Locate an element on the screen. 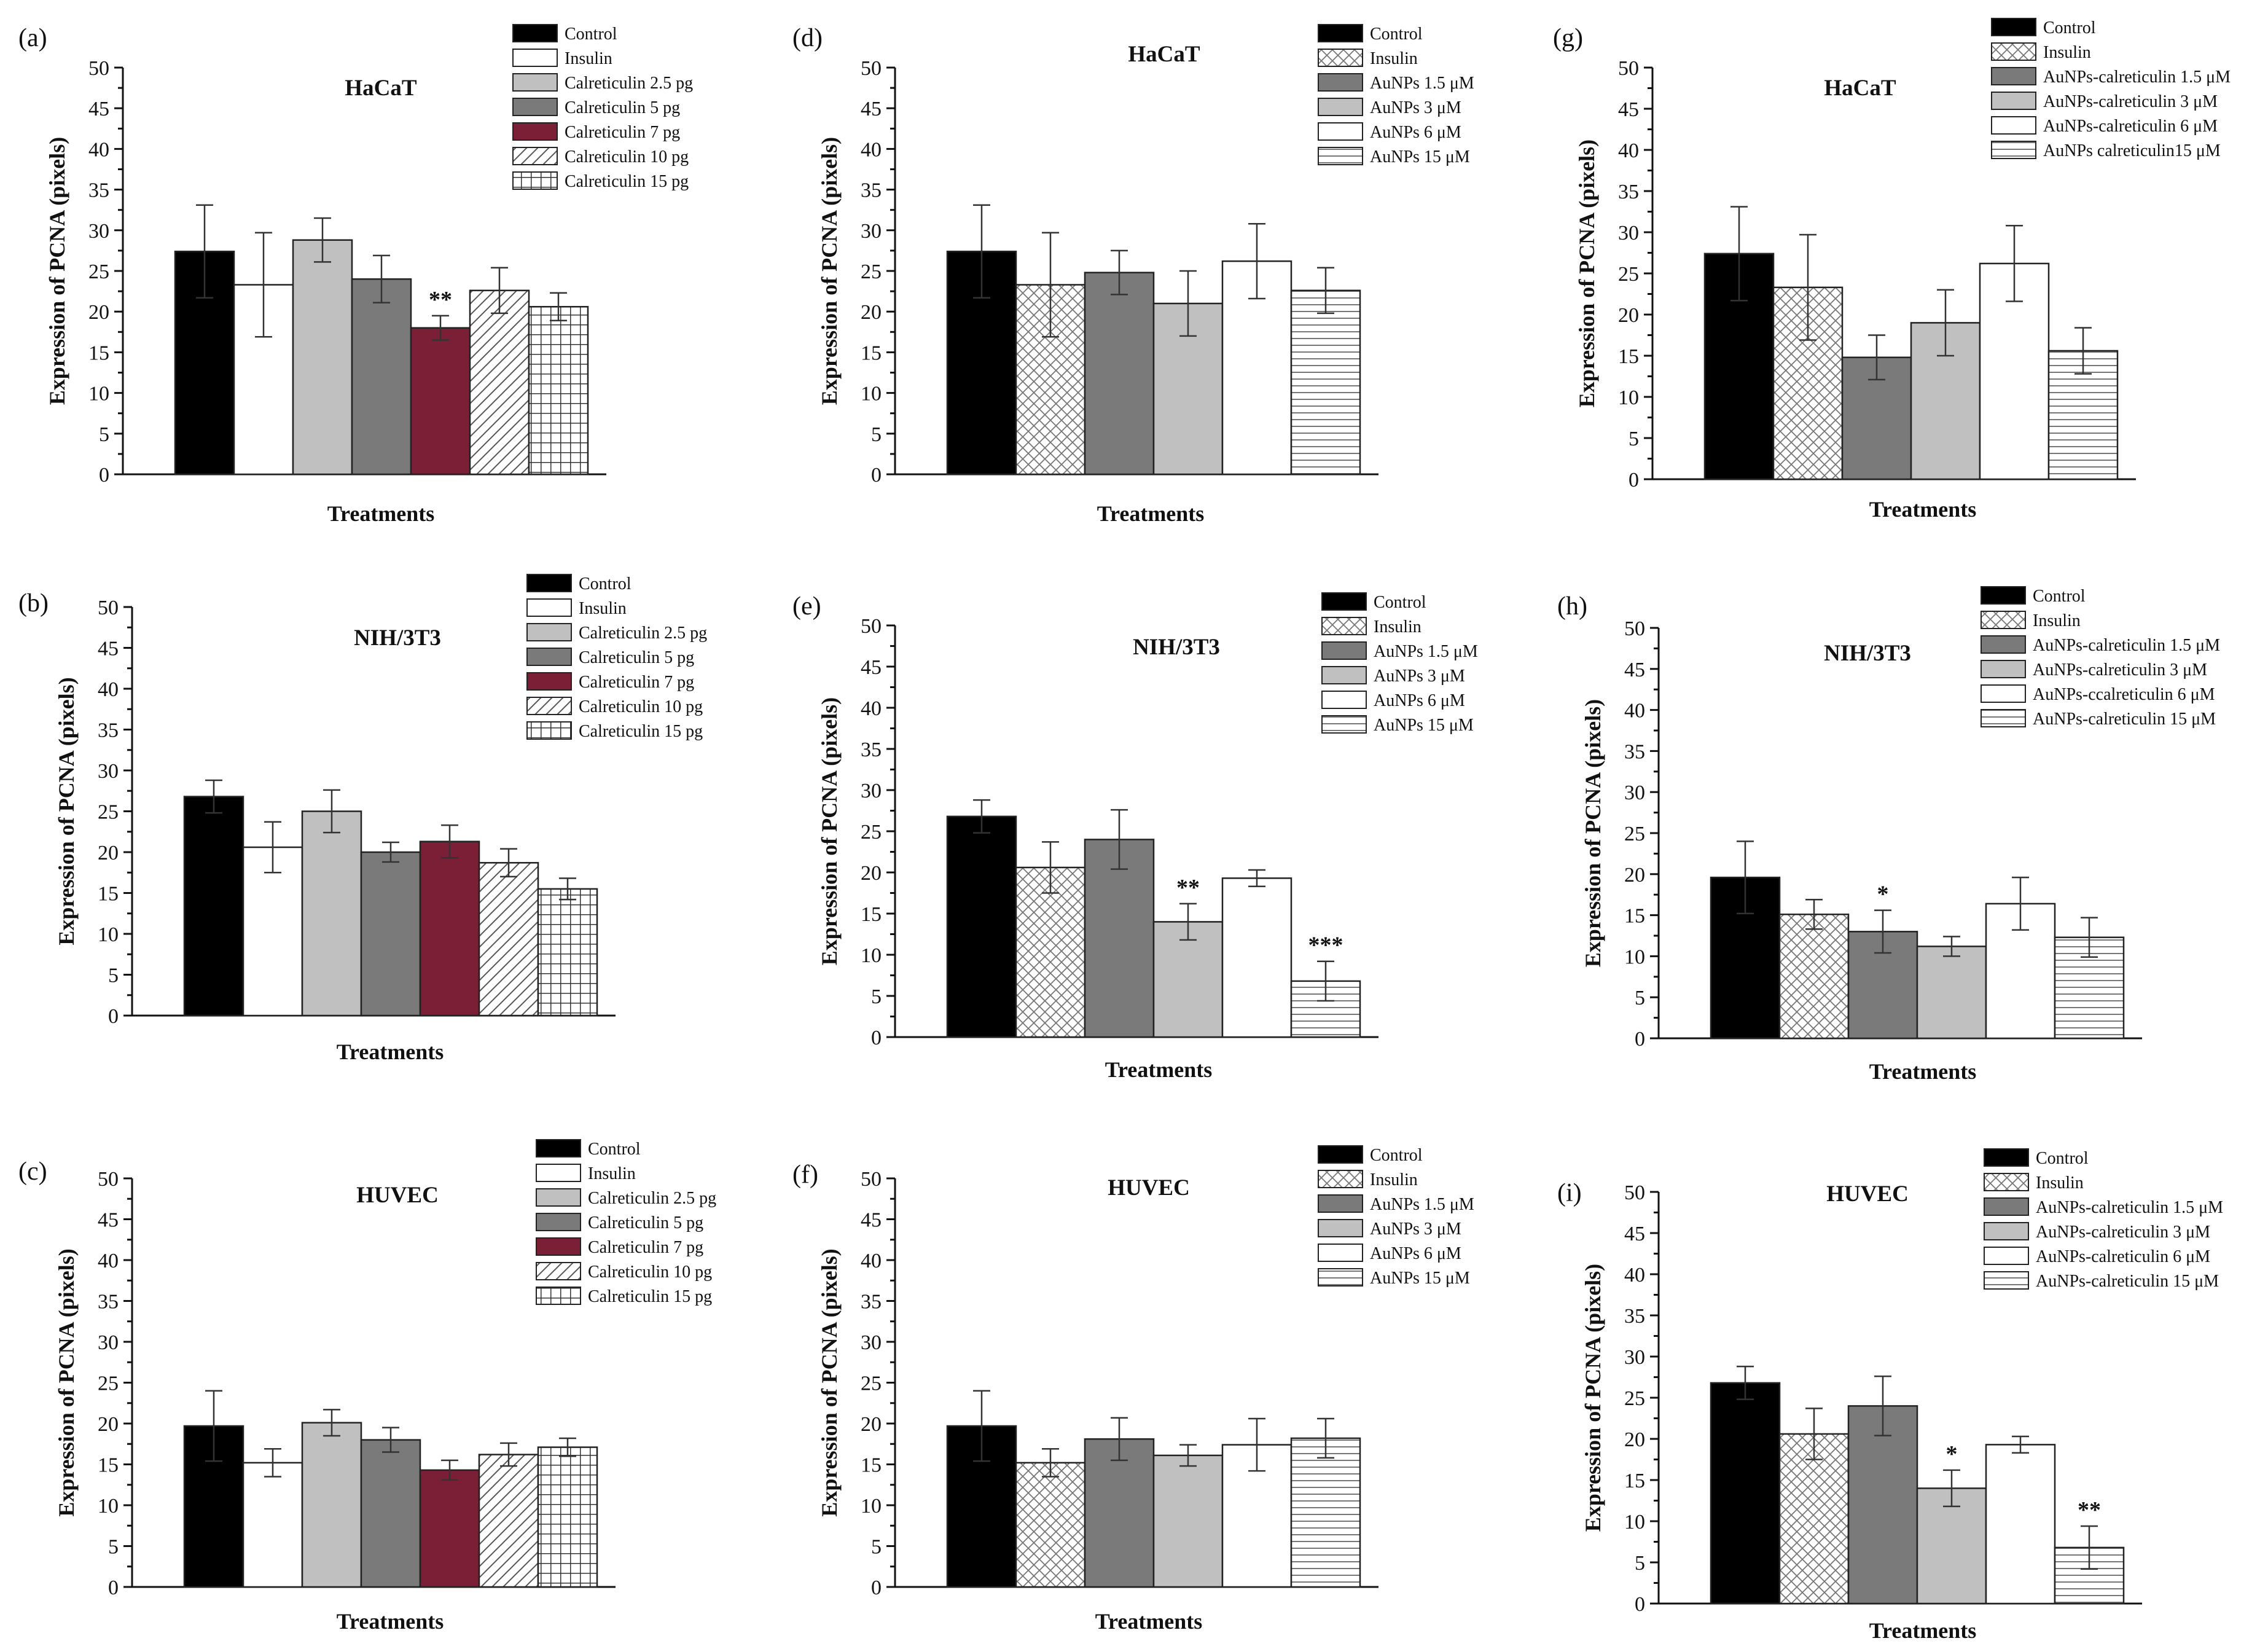 The width and height of the screenshot is (2268, 1649). panel-label: (h) is located at coordinates (1572, 607).